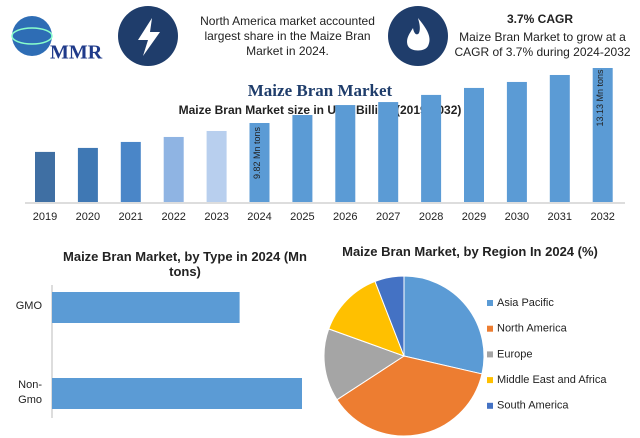  Describe the element at coordinates (45, 217) in the screenshot. I see `x-tick-label: 2019` at that location.